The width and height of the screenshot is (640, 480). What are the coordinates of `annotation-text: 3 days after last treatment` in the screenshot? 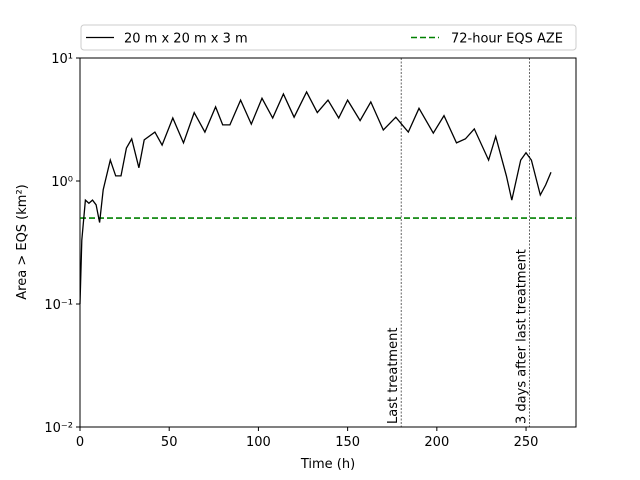 It's located at (522, 336).